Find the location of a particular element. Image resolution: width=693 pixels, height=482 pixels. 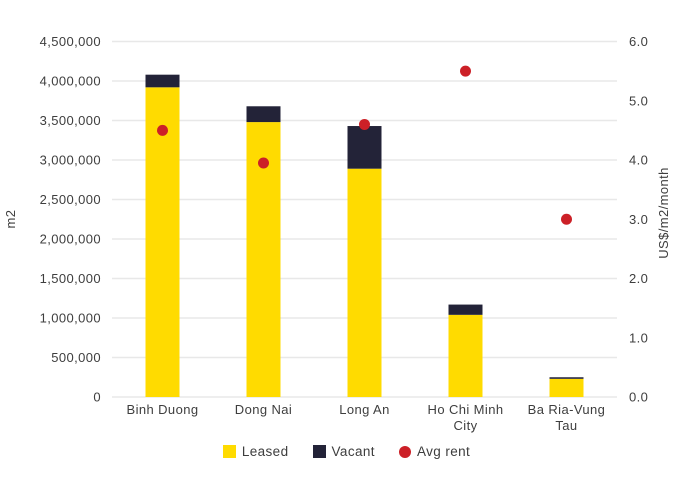

dot-avg-rent-dong-nai is located at coordinates (263, 163).